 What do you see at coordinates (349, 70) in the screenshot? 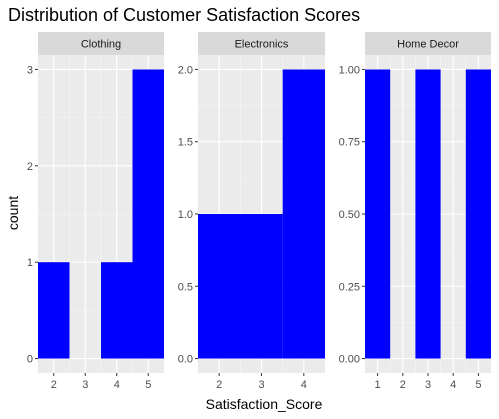
I see `y-tick-label: 1.00` at bounding box center [349, 70].